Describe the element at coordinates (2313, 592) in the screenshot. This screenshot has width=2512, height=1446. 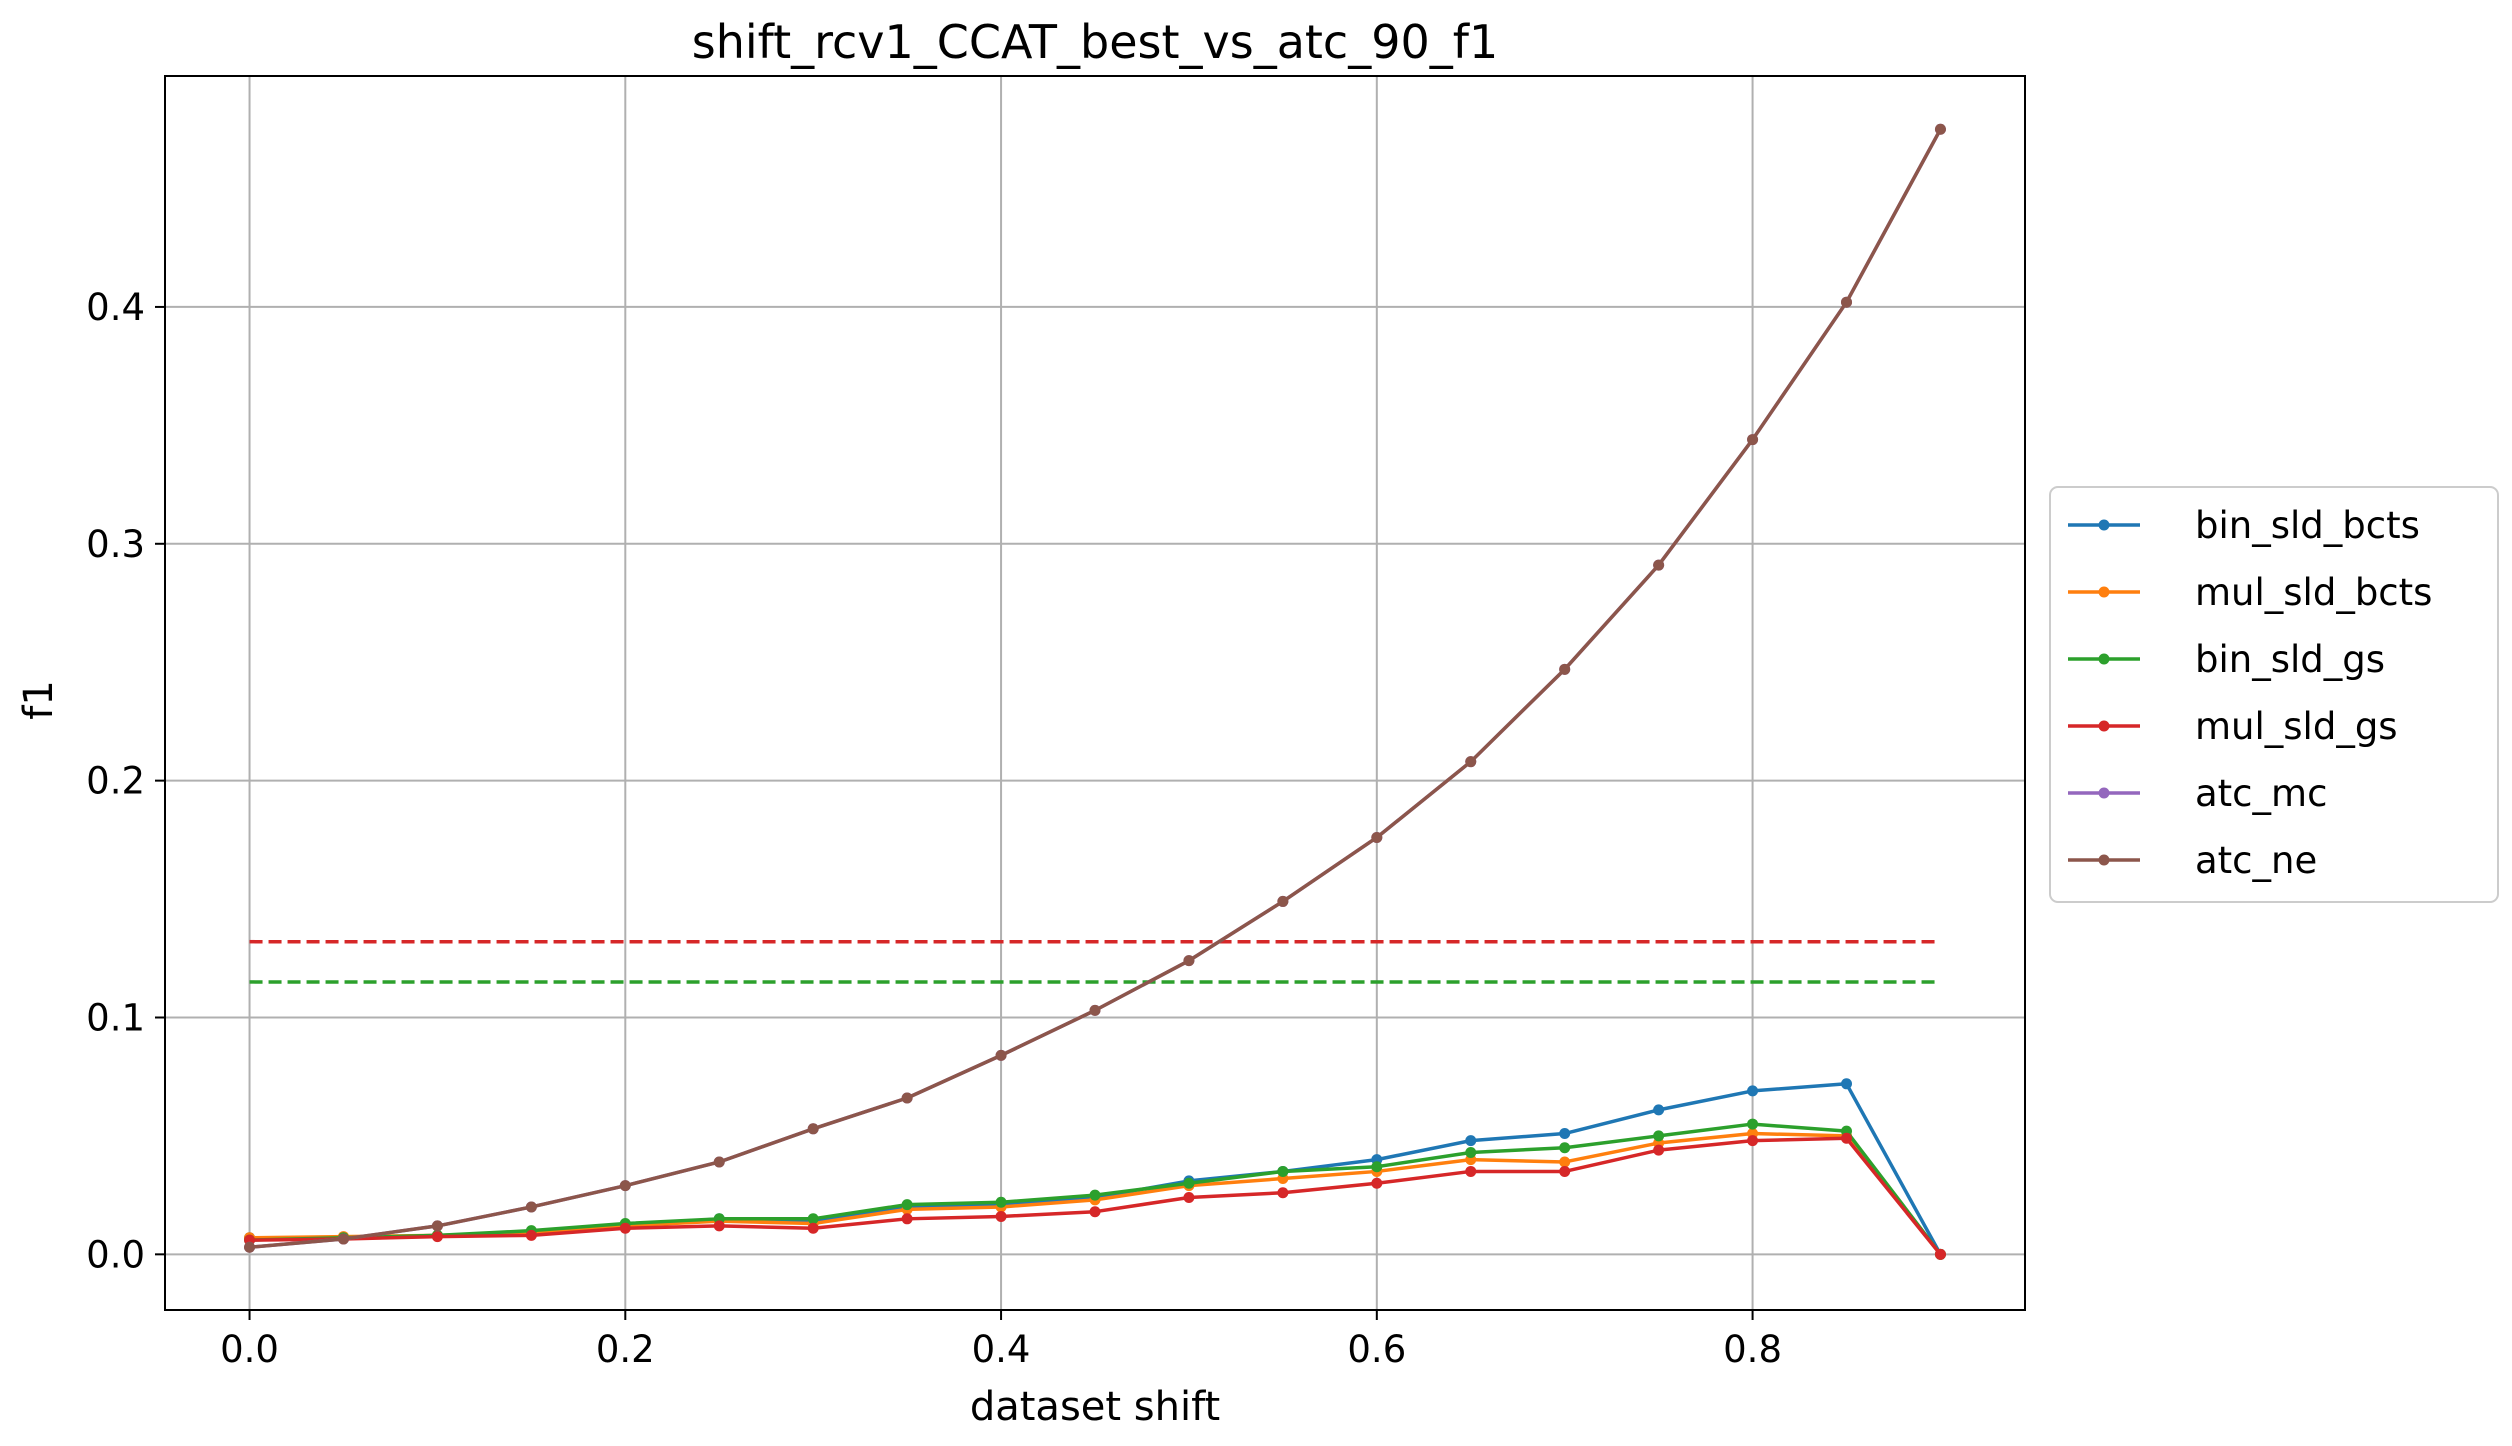
I see `legend-label: mul_sld_bcts` at that location.